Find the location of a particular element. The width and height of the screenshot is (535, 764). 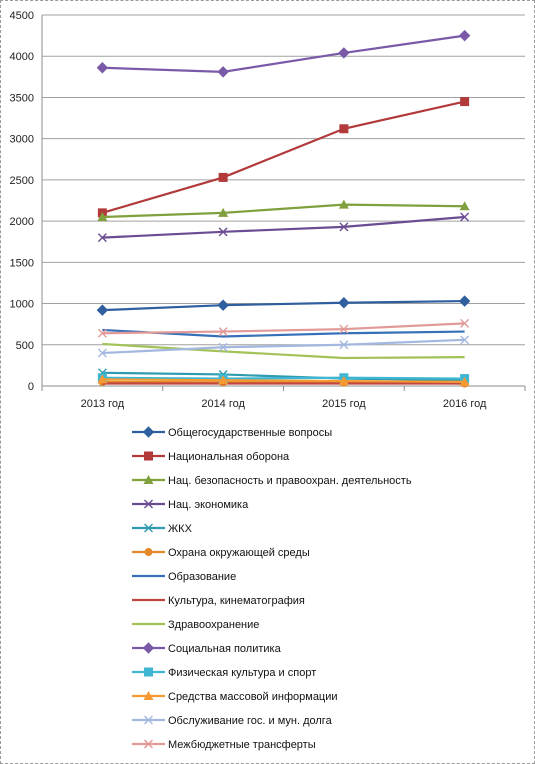

legend-label: Общегосударственные вопросы is located at coordinates (250, 433).